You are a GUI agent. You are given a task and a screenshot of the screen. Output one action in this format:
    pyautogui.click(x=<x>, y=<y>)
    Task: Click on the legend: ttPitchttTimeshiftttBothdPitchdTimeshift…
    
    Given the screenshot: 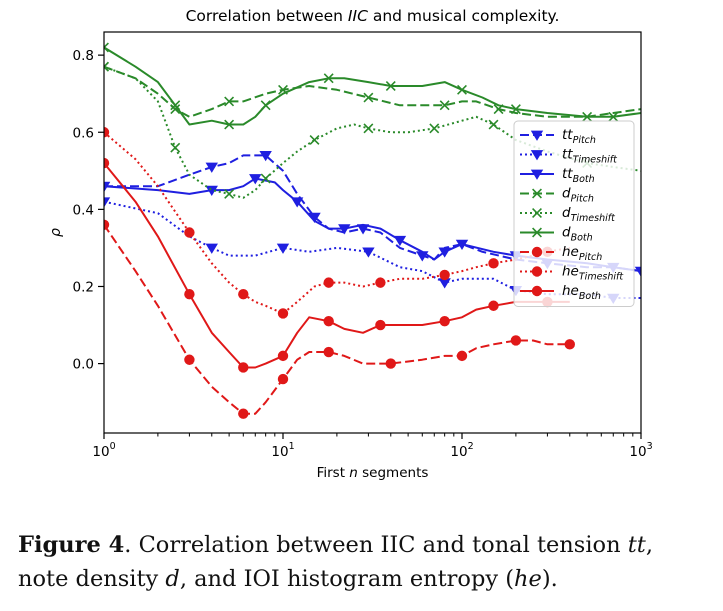 What is the action you would take?
    pyautogui.click(x=574, y=213)
    